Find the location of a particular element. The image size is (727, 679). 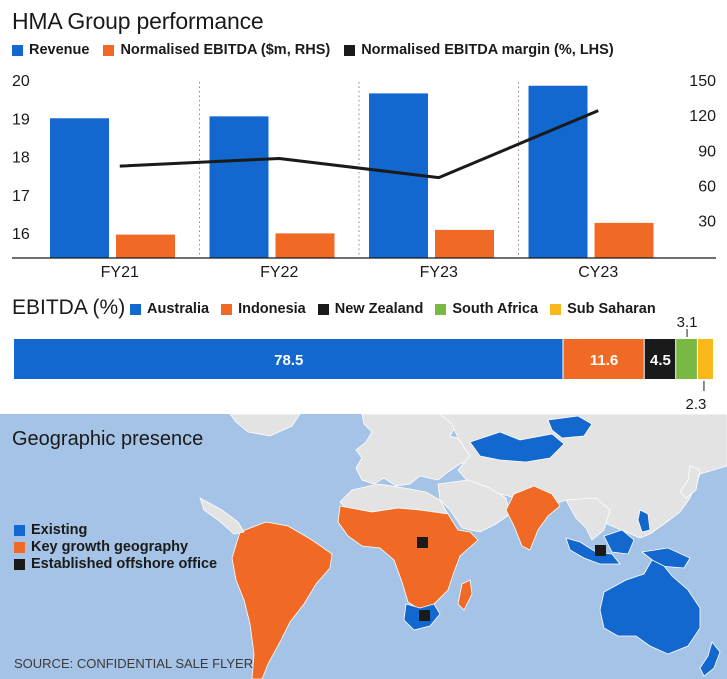

land-greenland is located at coordinates (265, 425).